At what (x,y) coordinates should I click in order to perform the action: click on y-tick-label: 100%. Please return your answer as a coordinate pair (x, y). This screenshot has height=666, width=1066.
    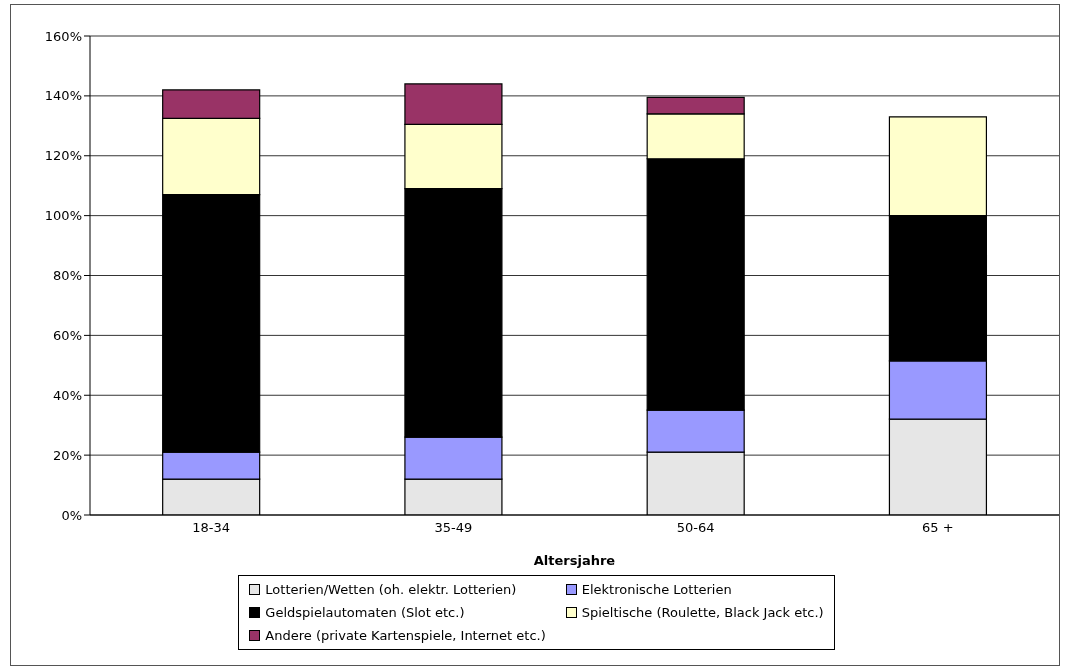
    Looking at the image, I should click on (63, 216).